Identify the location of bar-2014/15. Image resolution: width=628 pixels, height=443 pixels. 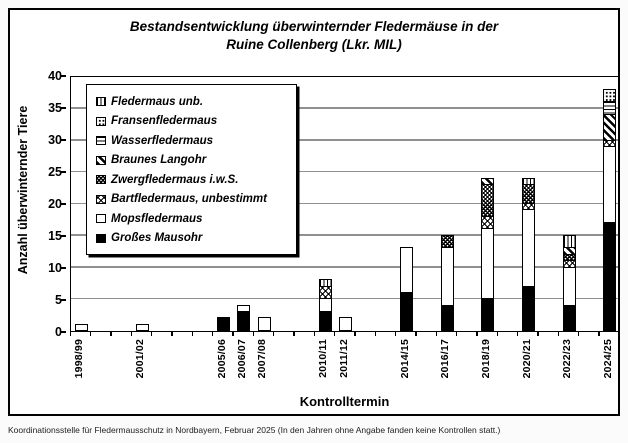
(406, 204).